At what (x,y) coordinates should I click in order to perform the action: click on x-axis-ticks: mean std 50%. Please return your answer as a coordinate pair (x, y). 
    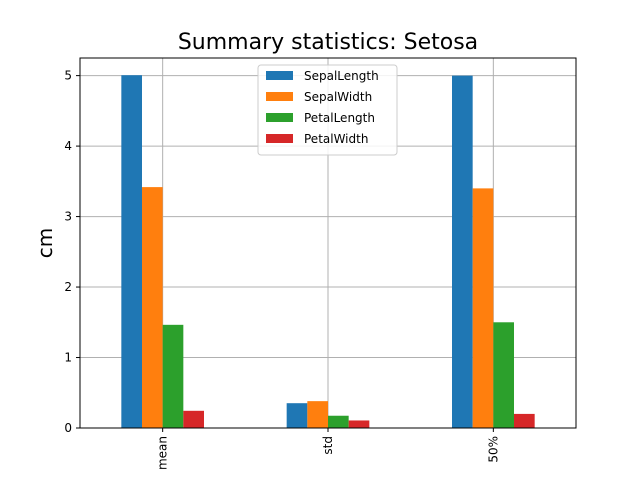
    Looking at the image, I should click on (328, 449).